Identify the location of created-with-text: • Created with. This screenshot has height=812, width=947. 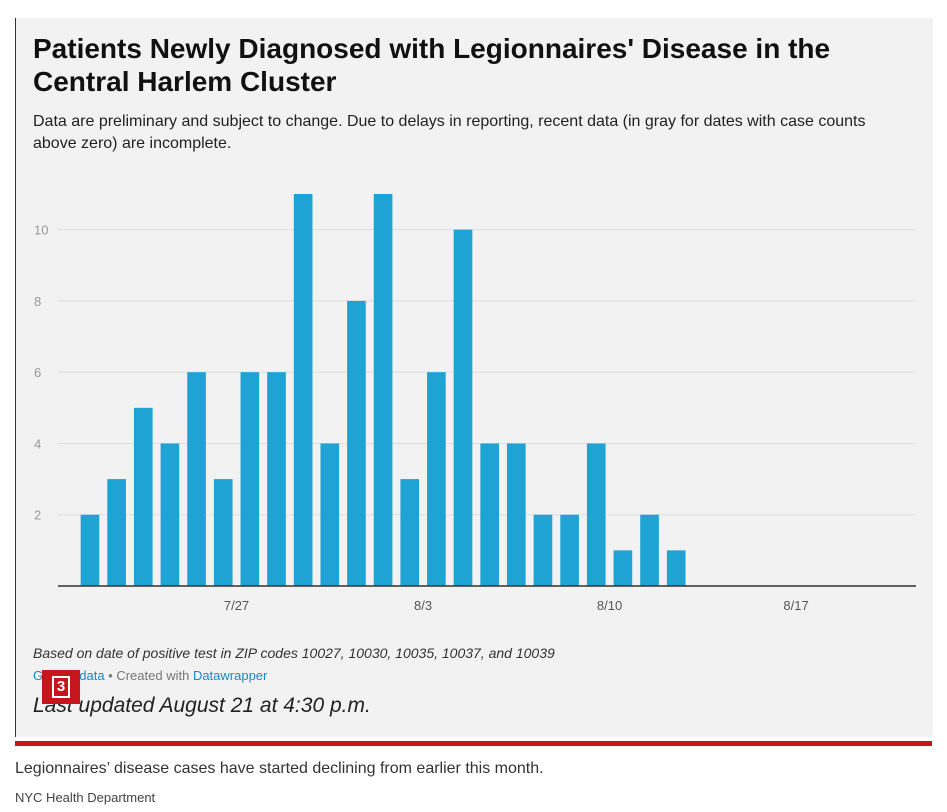
(148, 675).